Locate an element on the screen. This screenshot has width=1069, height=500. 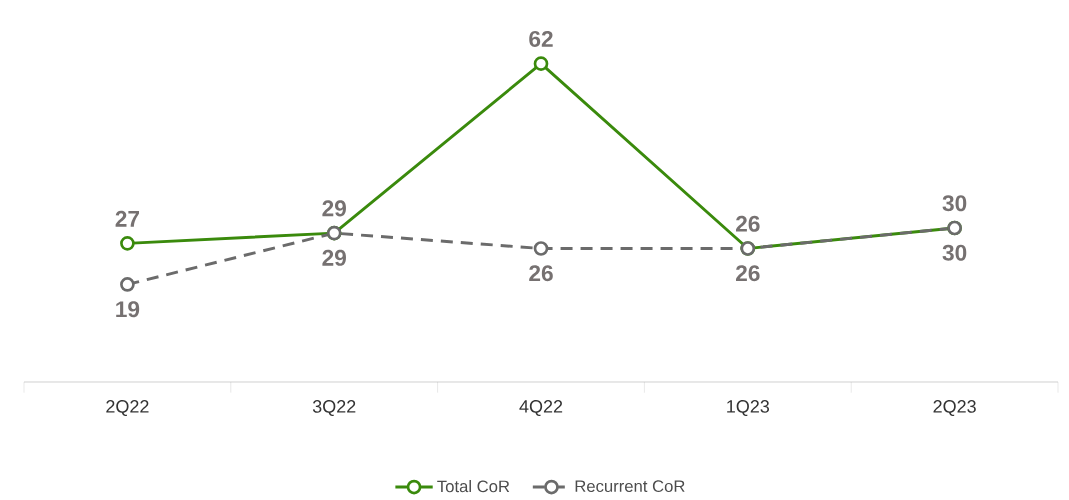
x-tick-label: 1Q23 is located at coordinates (748, 408).